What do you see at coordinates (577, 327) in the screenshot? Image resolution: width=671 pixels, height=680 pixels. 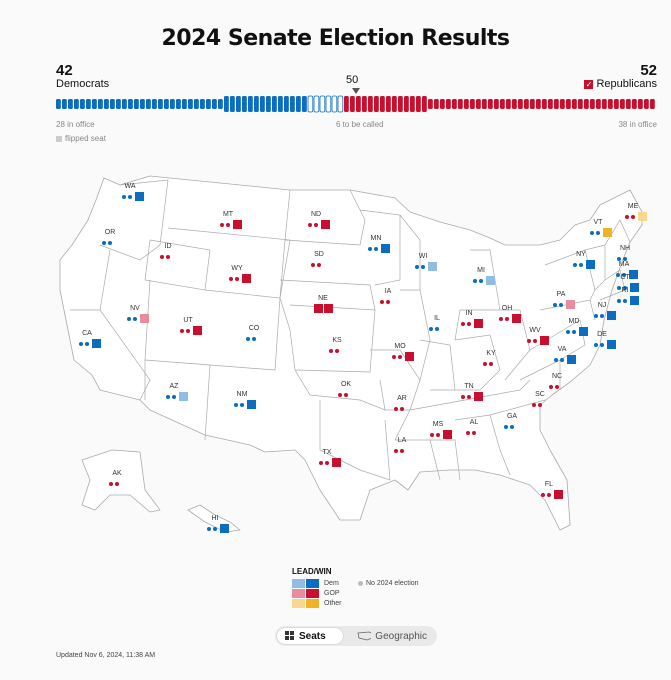 I see `state-md: MD` at bounding box center [577, 327].